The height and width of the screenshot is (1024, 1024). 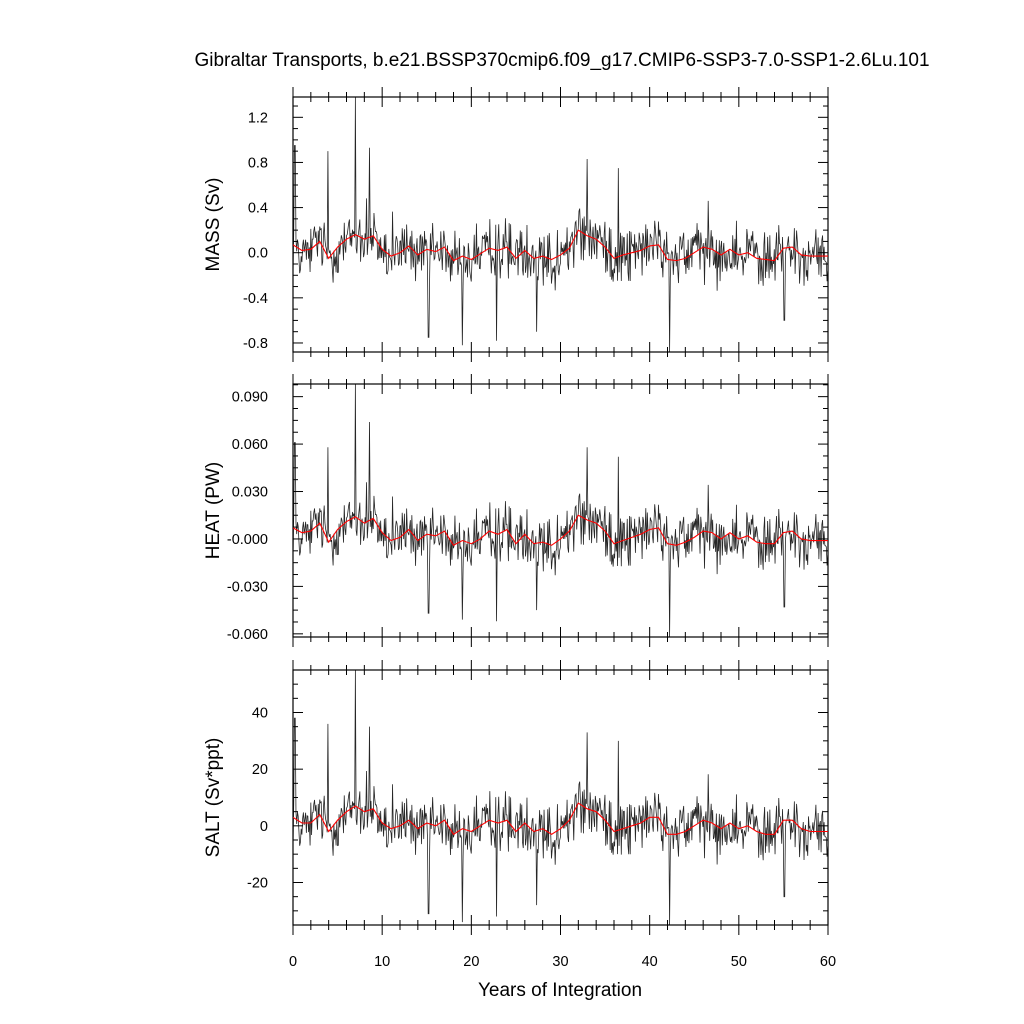 I want to click on x-axis-tick-labels: 0 10 20 30 40 50 60, so click(x=562, y=962).